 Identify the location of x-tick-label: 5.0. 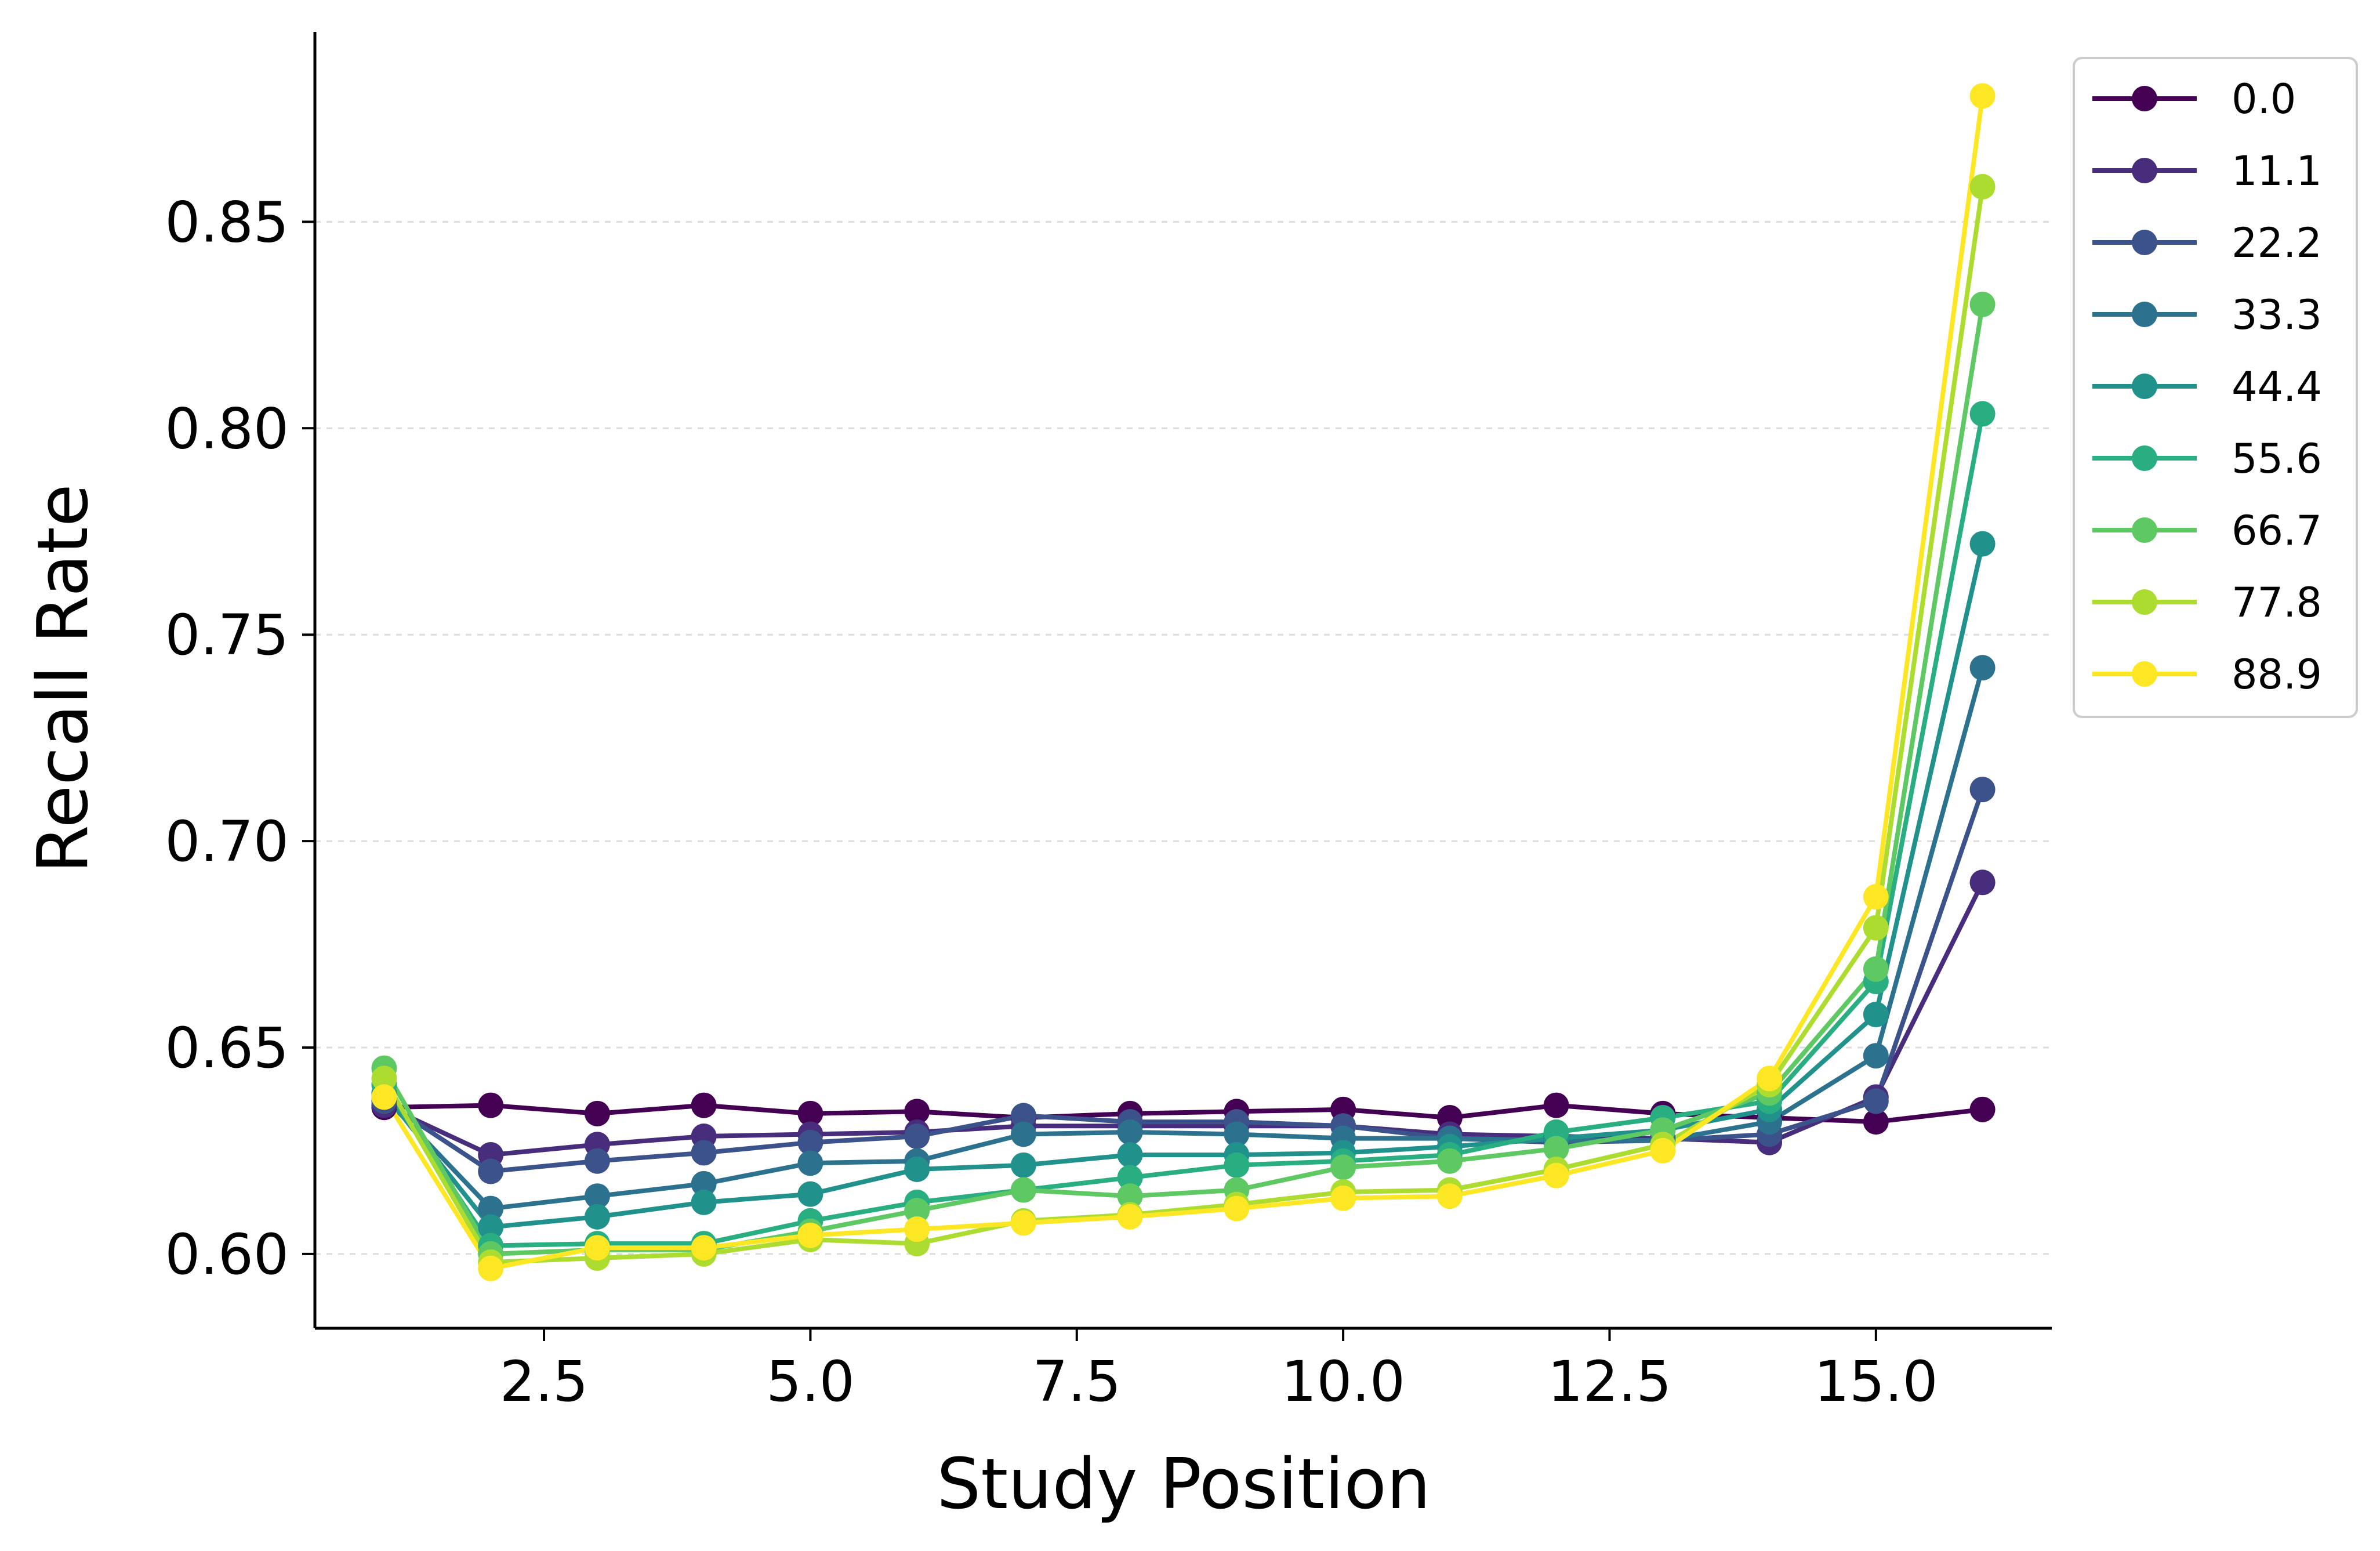
(811, 1381).